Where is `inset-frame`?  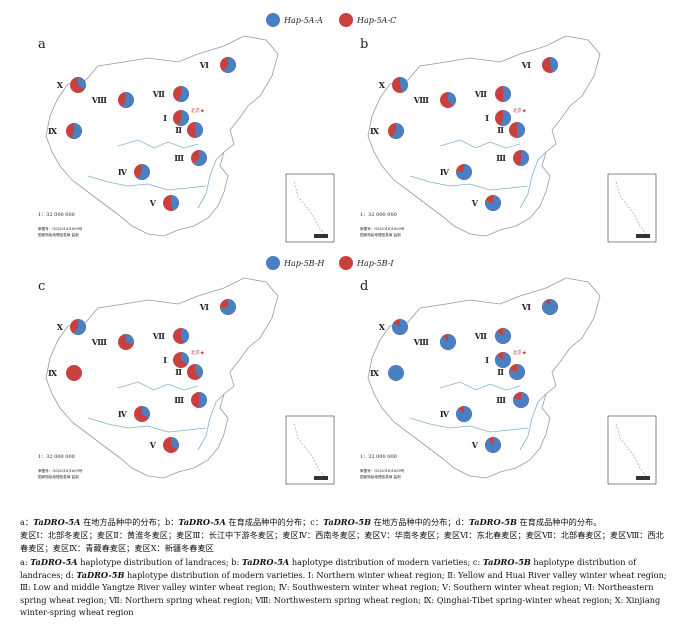
inset-frame is located at coordinates (310, 450).